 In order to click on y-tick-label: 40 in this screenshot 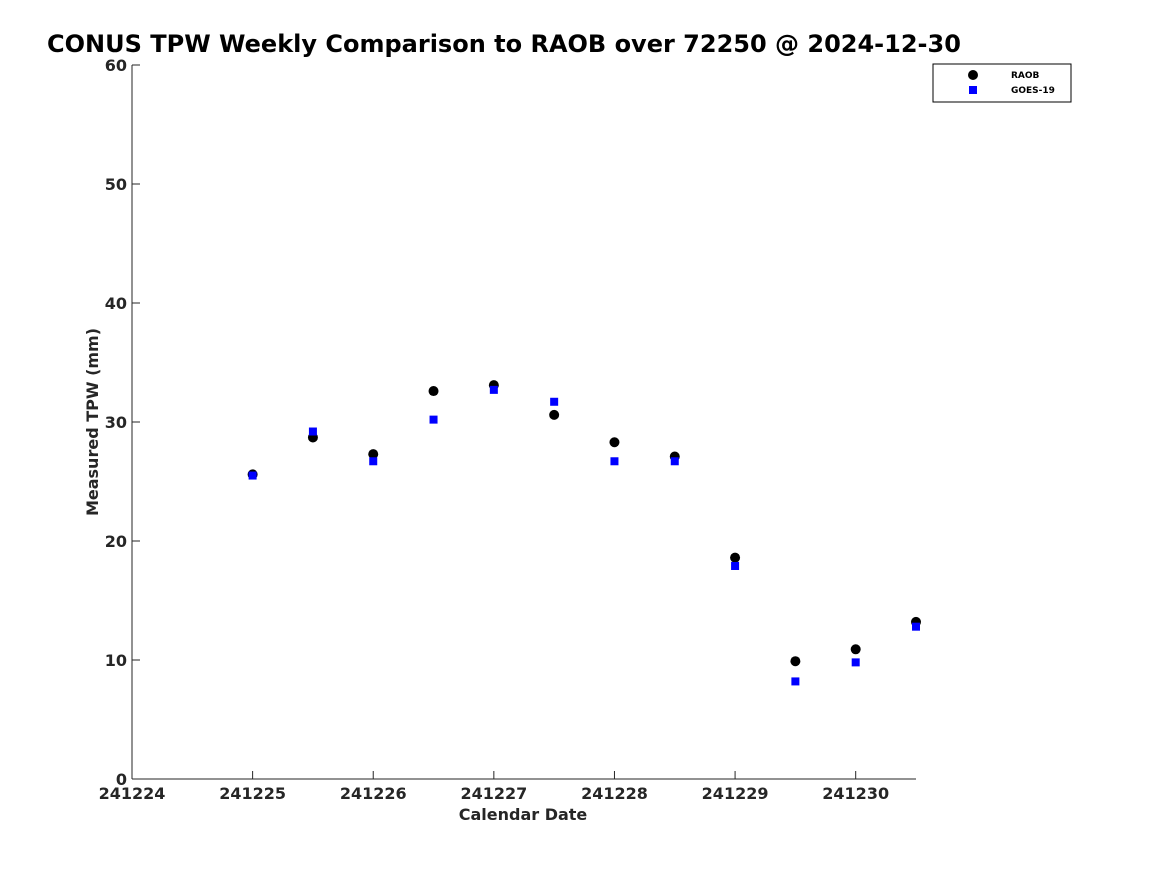, I will do `click(116, 303)`.